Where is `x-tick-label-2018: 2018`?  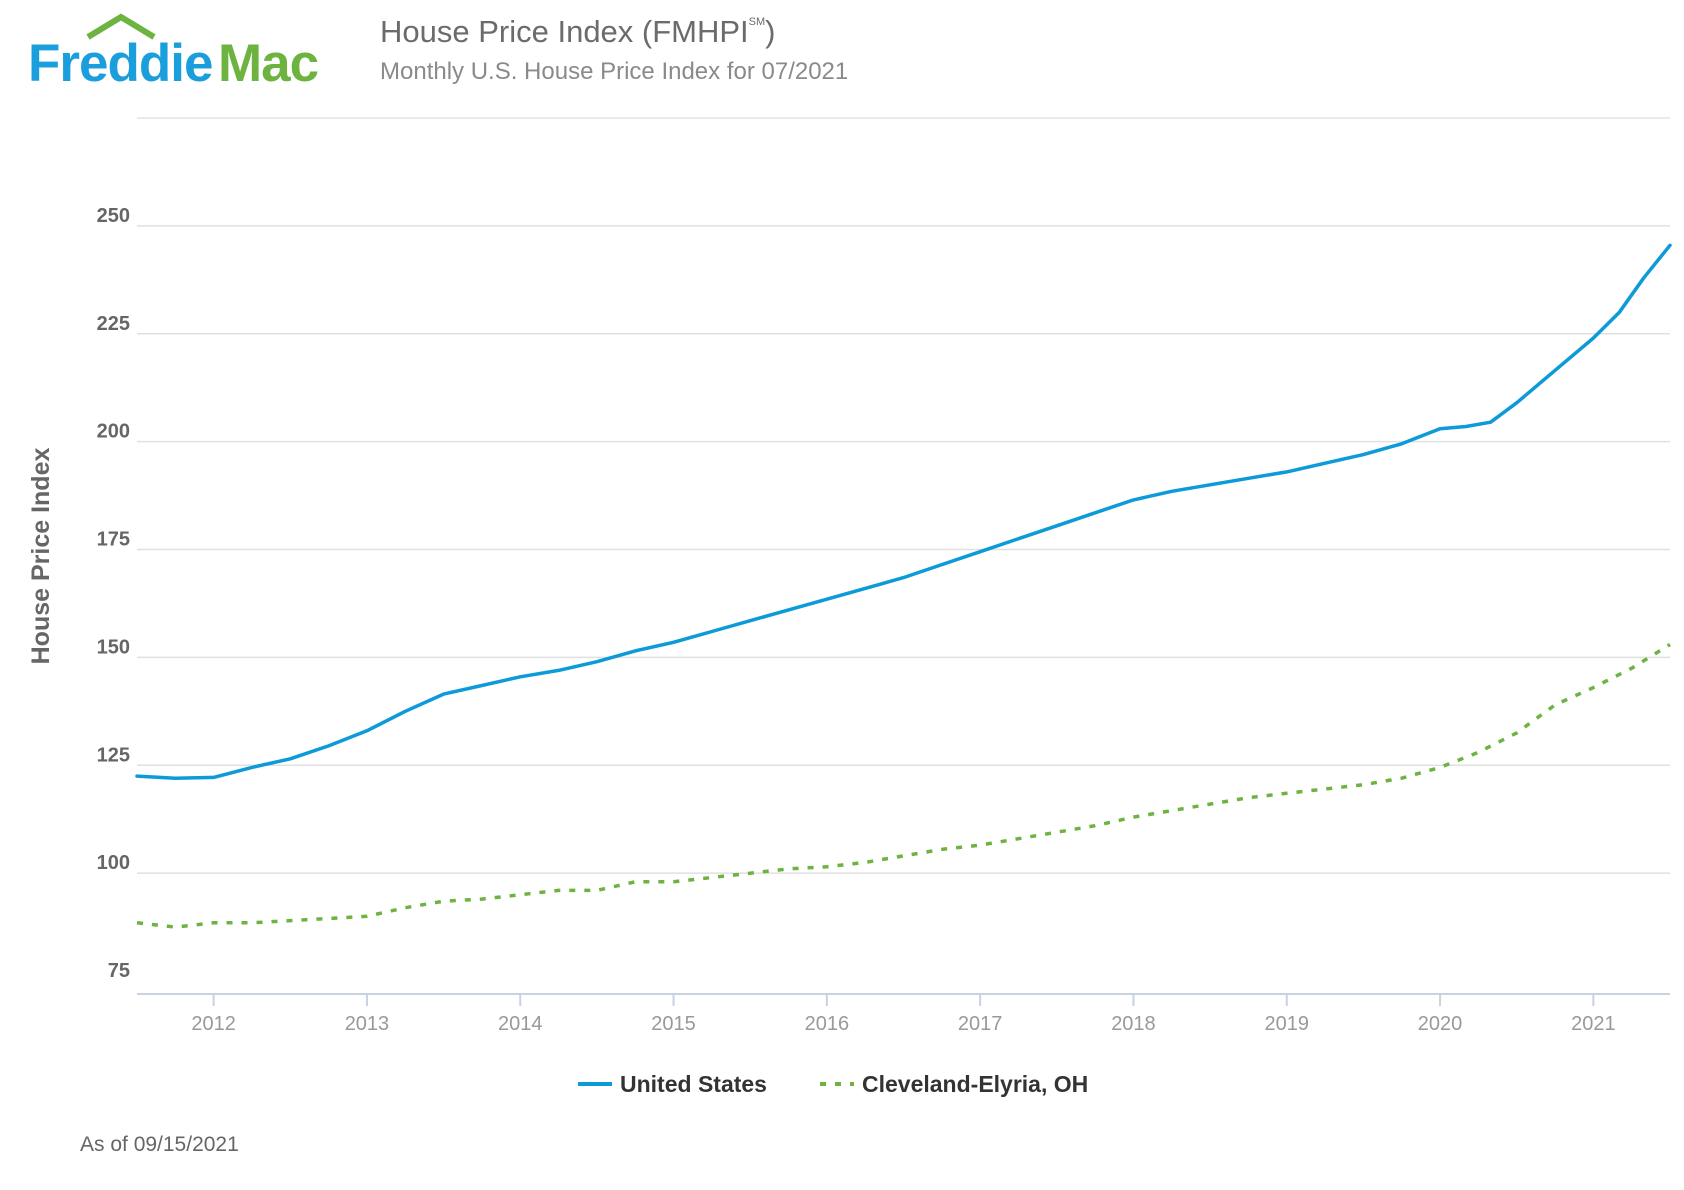
x-tick-label-2018: 2018 is located at coordinates (1133, 1024).